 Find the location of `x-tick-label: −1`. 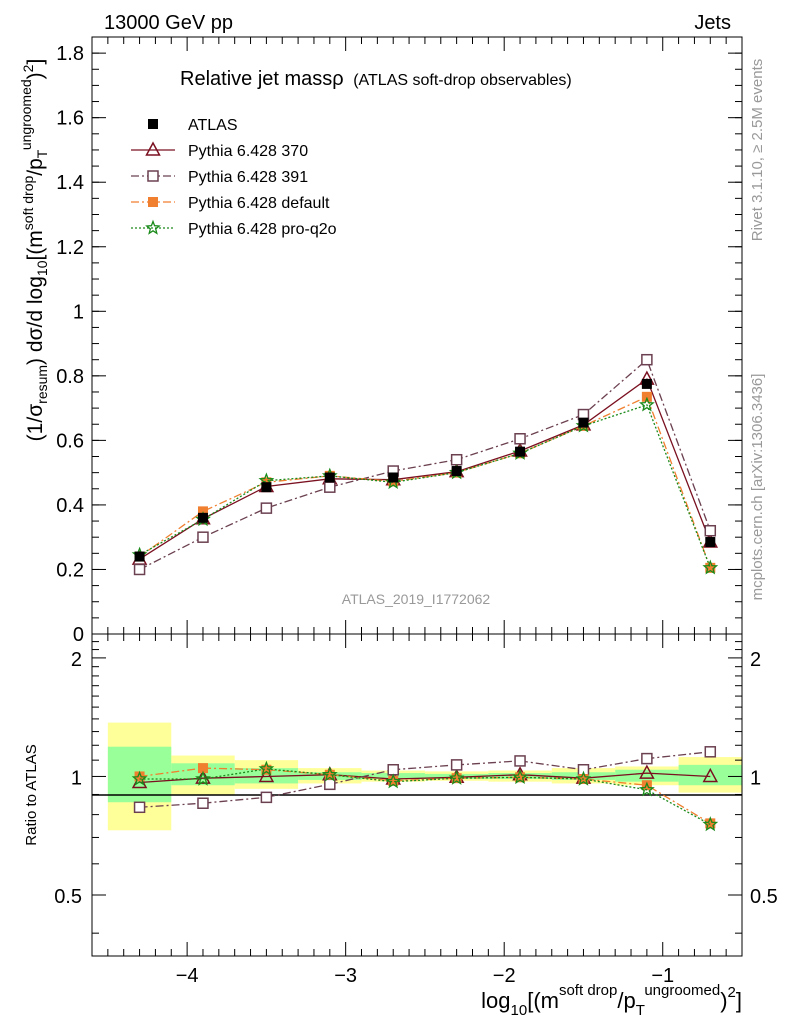

x-tick-label: −1 is located at coordinates (662, 976).